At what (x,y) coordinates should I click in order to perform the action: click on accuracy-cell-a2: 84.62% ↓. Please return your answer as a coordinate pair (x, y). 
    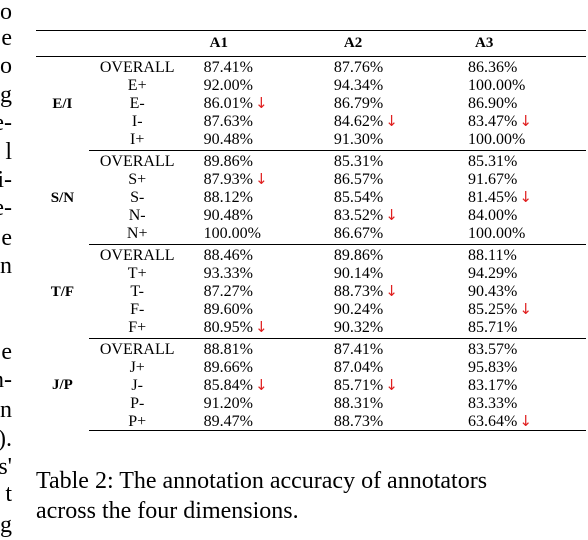
    Looking at the image, I should click on (387, 121).